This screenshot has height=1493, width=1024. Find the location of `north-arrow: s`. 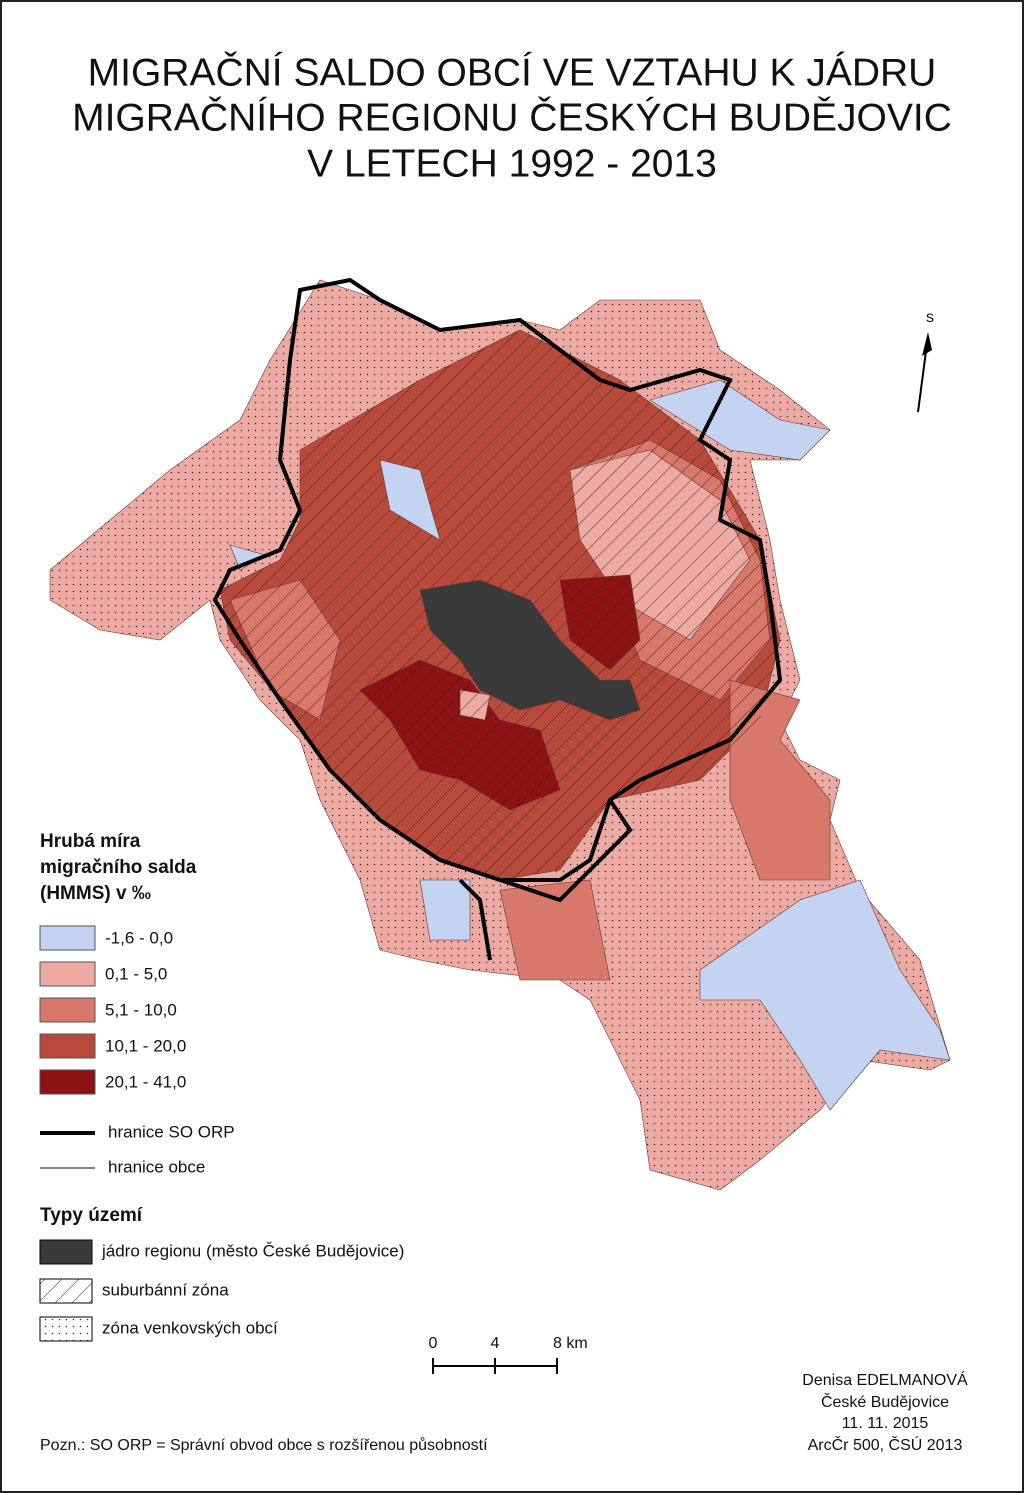

north-arrow: s is located at coordinates (925, 361).